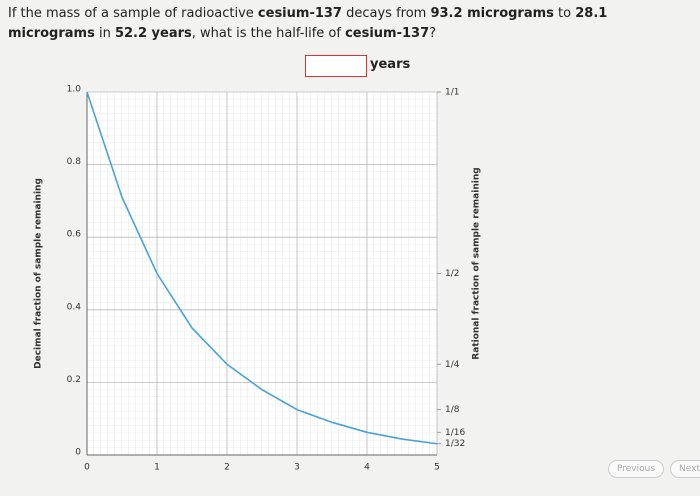 Image resolution: width=700 pixels, height=496 pixels. I want to click on question-text: , what is the half-life of, so click(268, 33).